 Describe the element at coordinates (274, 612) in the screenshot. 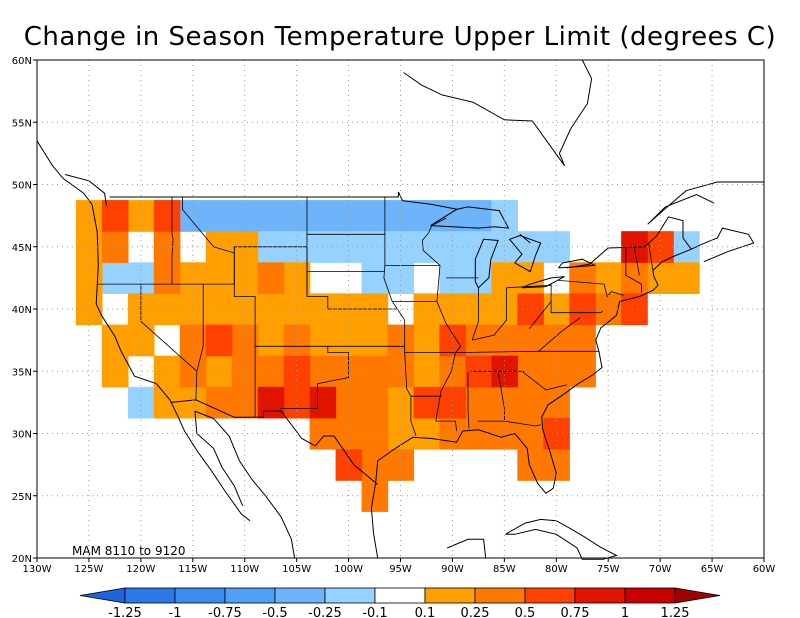

I see `colorbar-label: -0.5` at that location.